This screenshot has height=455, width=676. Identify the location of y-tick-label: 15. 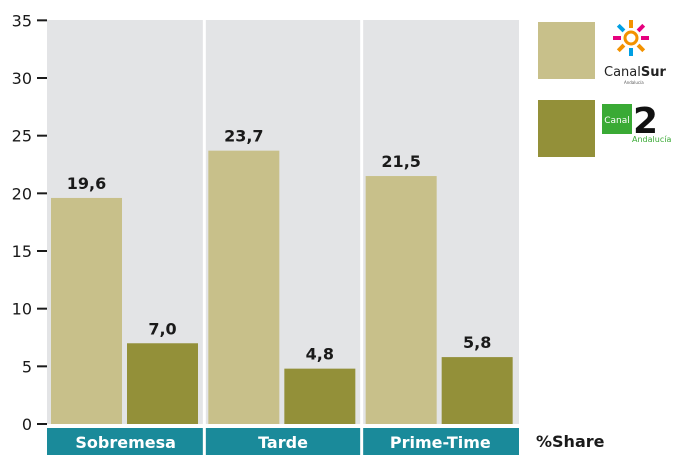
(22, 251).